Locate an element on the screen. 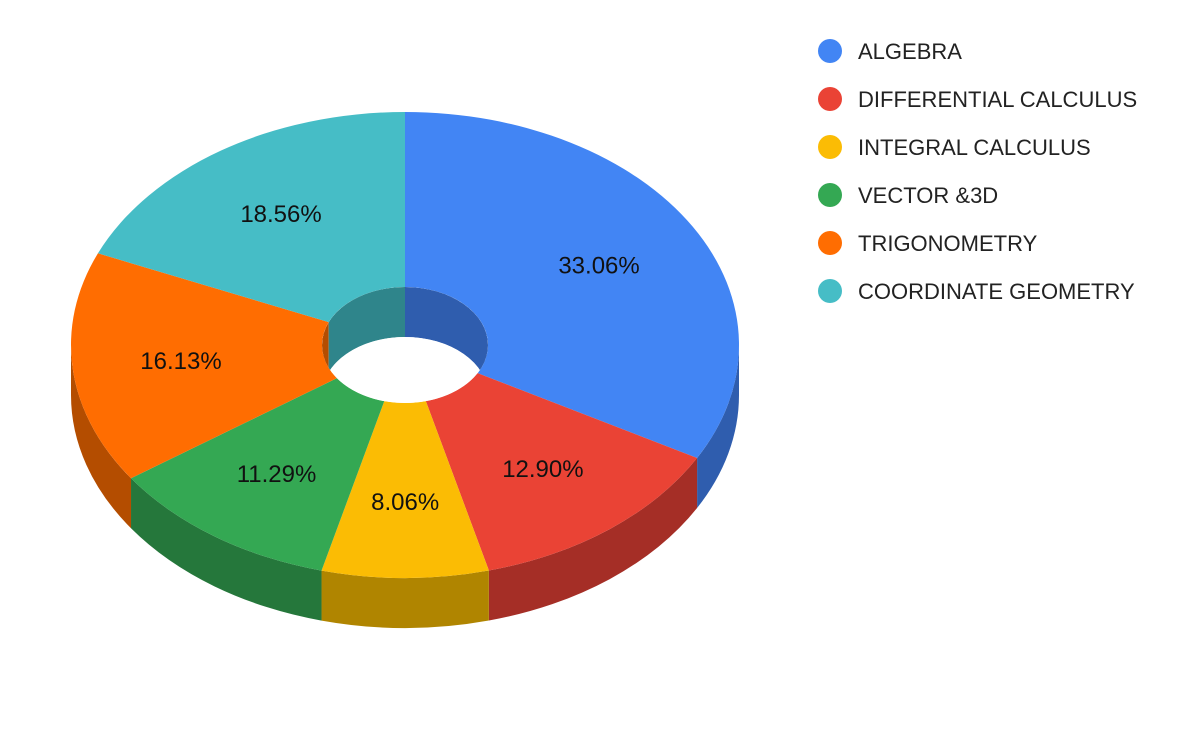 This screenshot has width=1200, height=742. legend-item-integral-calculus: INTEGRAL CALCULUS is located at coordinates (954, 147).